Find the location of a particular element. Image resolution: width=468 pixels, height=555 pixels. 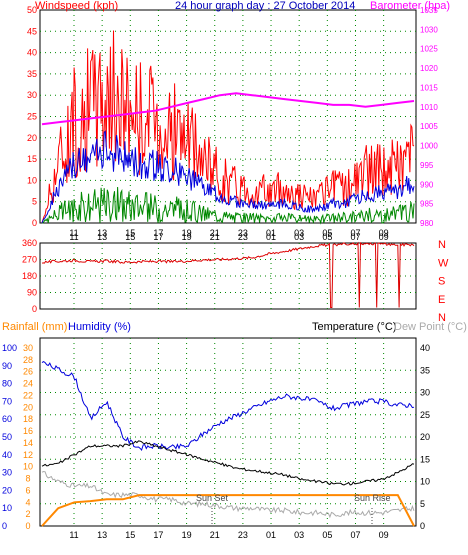

wind-y-right-tick: 980 is located at coordinates (427, 223).